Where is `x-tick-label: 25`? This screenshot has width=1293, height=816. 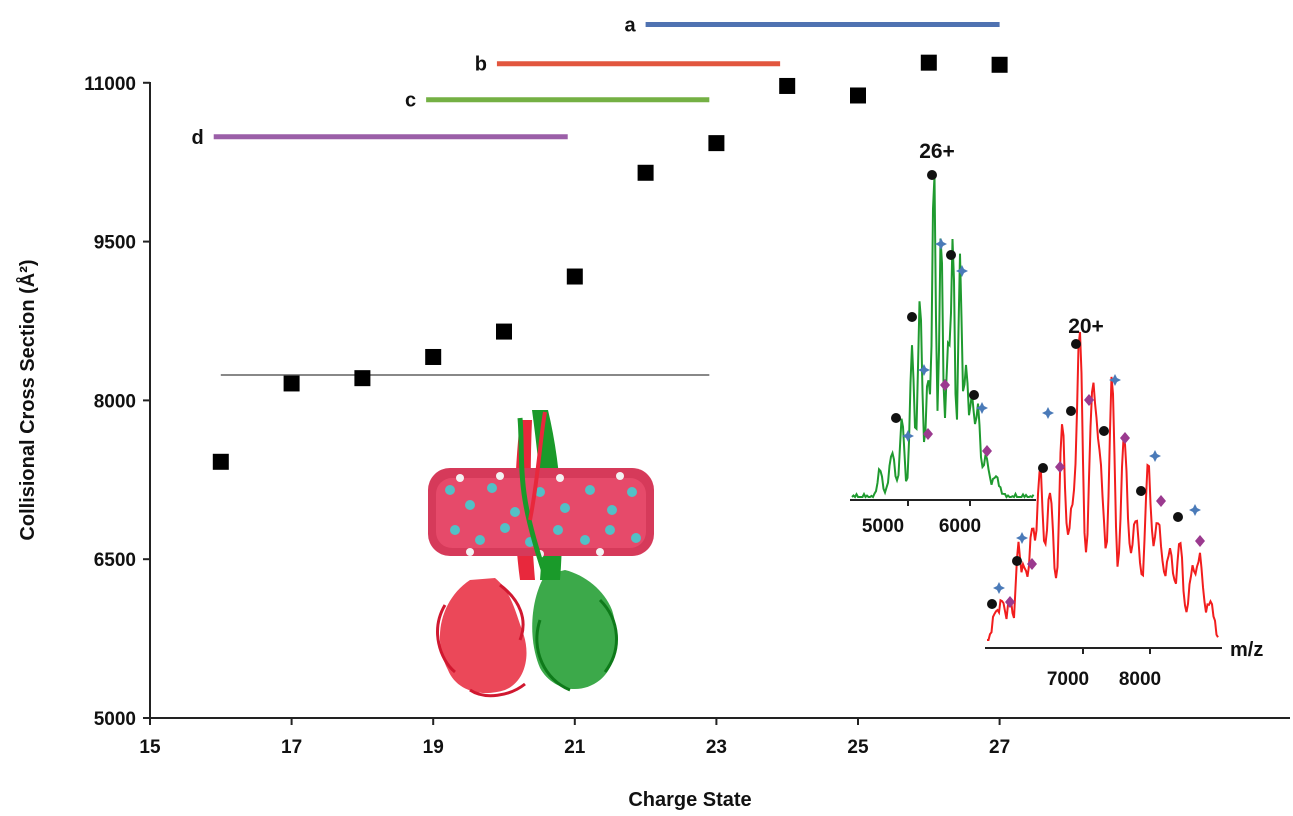 x-tick-label: 25 is located at coordinates (858, 747).